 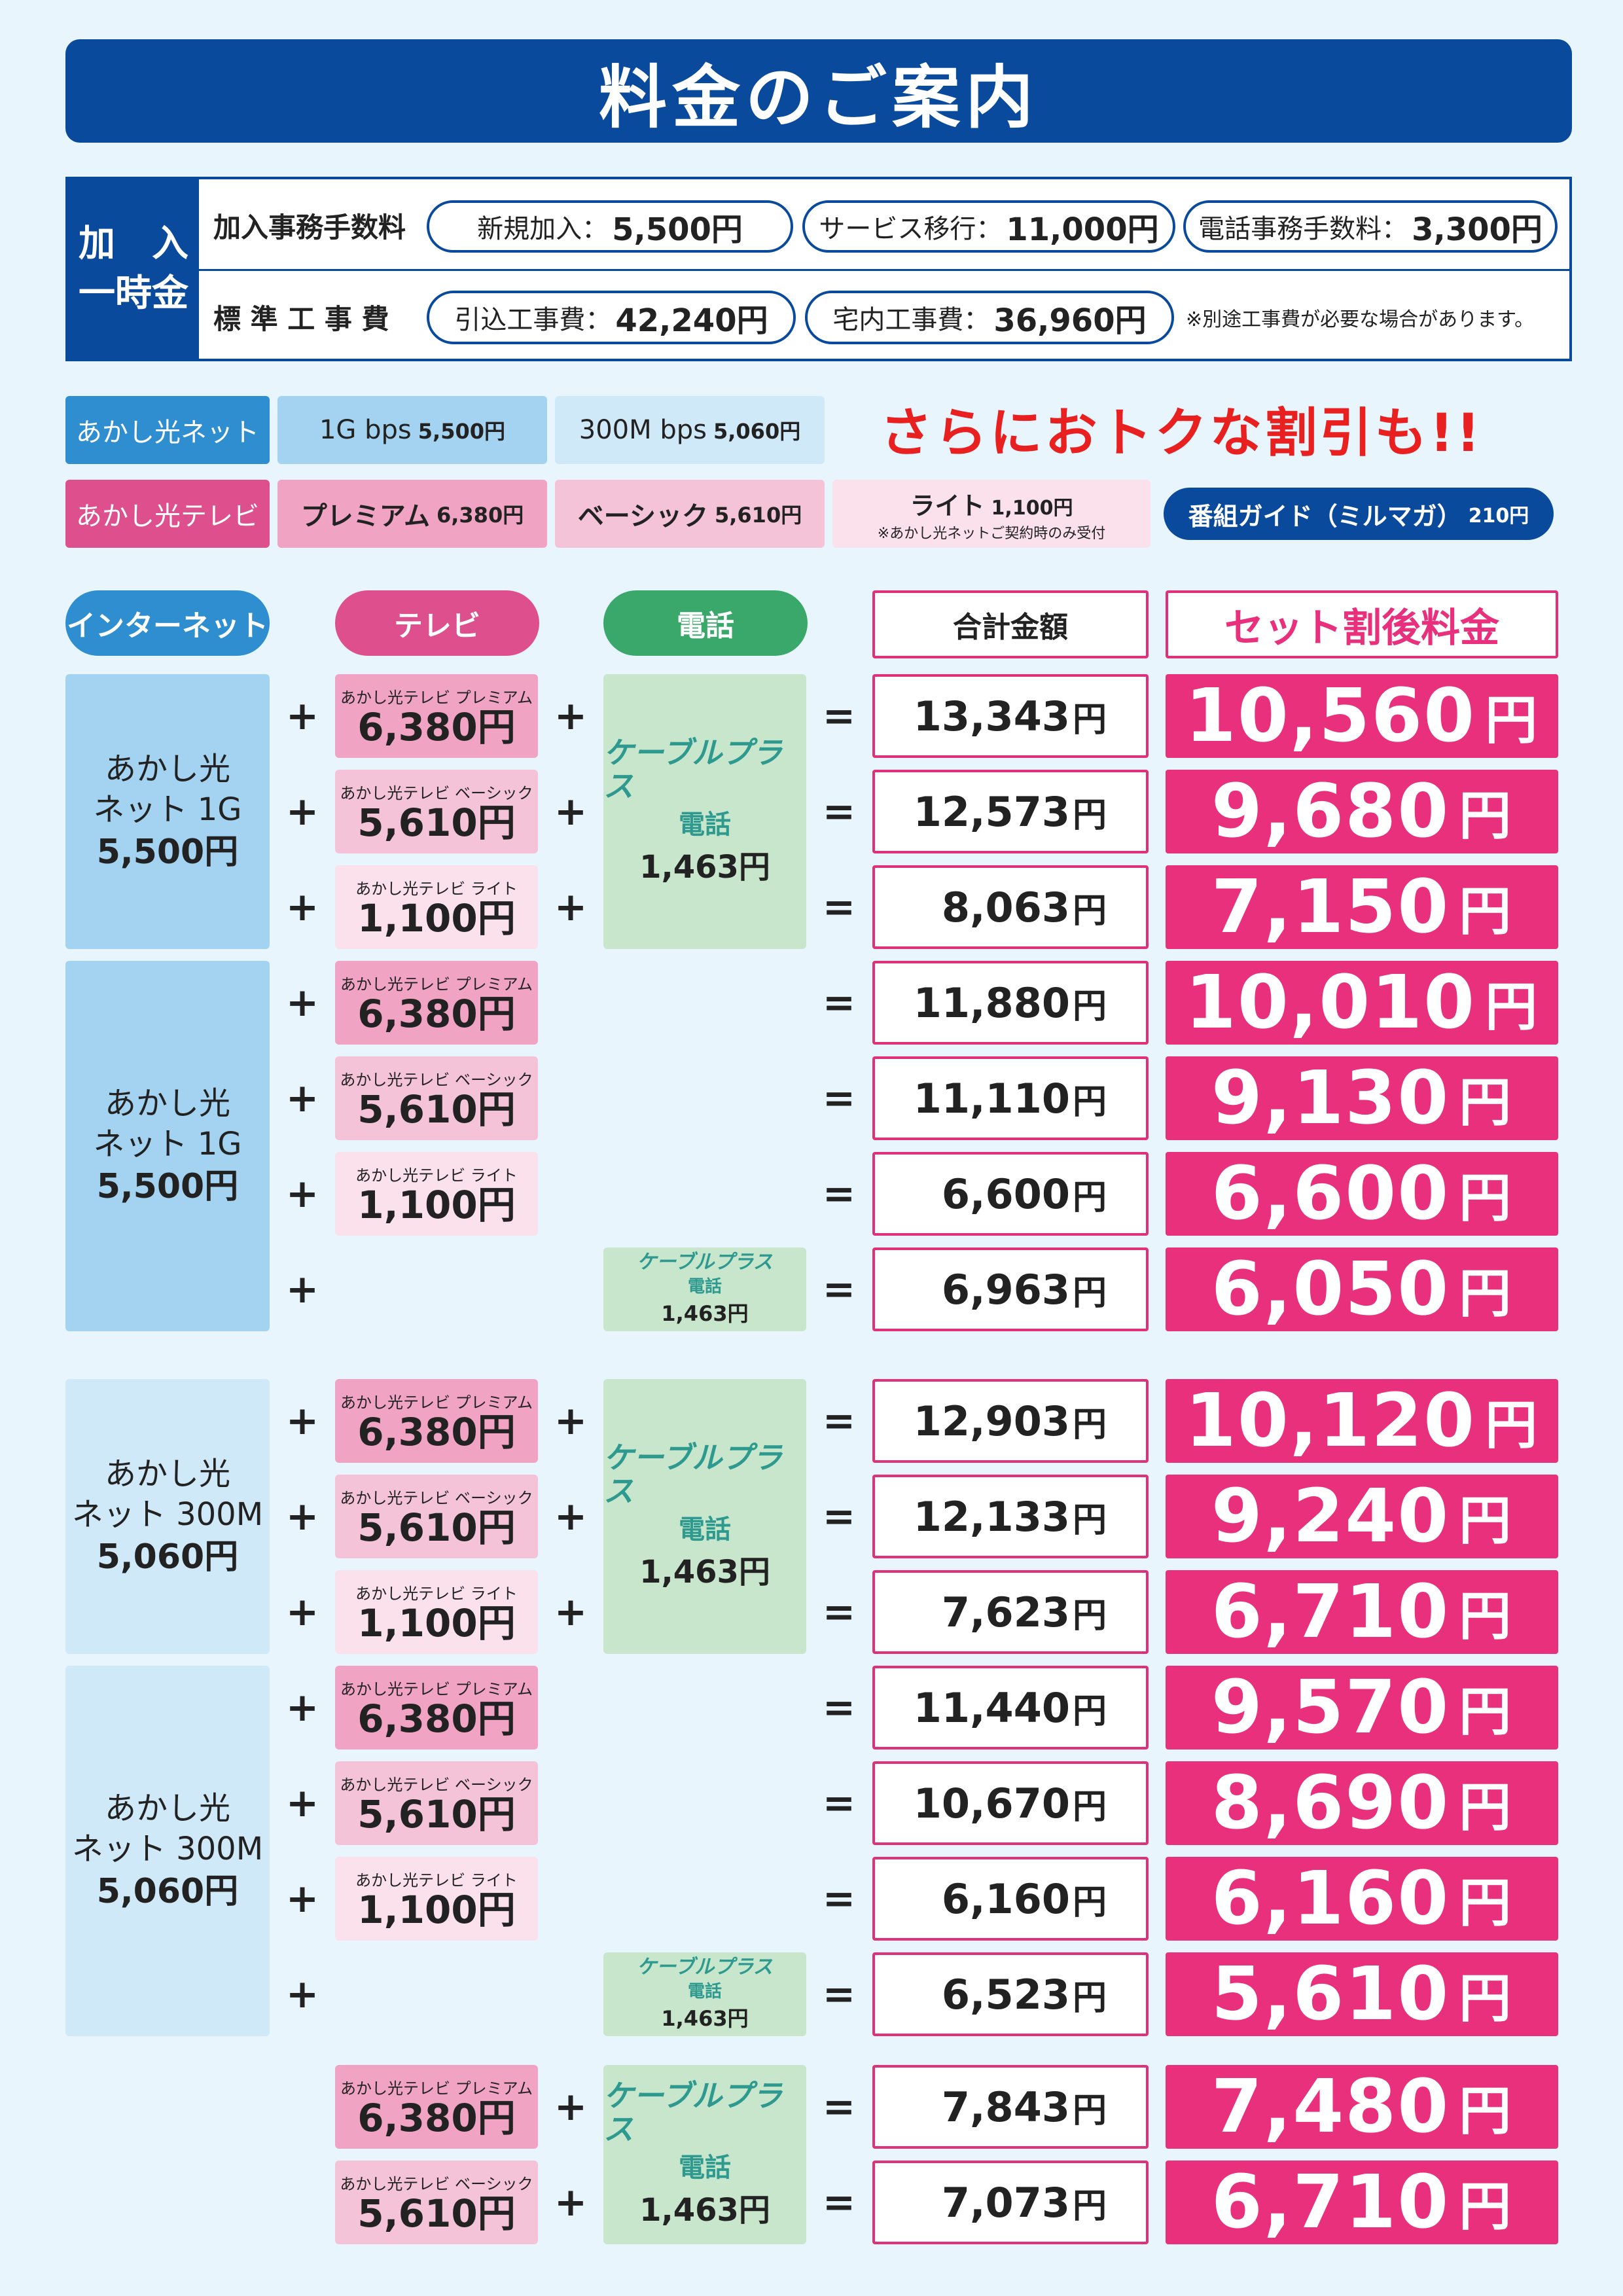 I want to click on page-title: 料金のご案内, so click(x=818, y=91).